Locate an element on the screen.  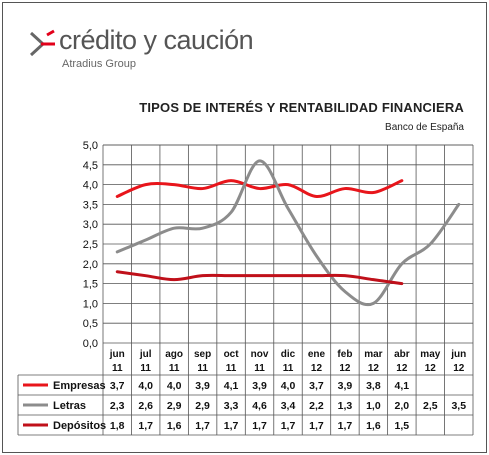
x-tick-label: mar is located at coordinates (373, 354).